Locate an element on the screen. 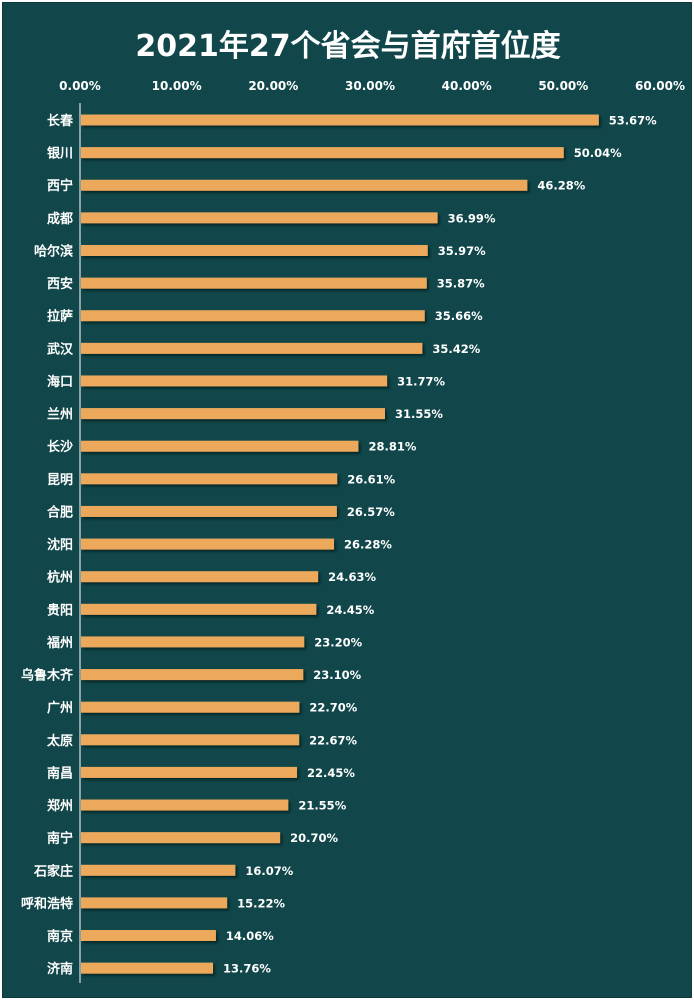  x-tick-label: 40.00% is located at coordinates (467, 86).